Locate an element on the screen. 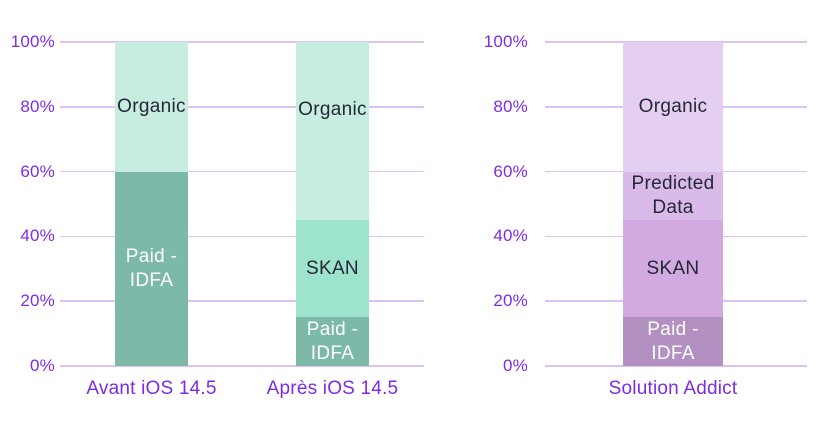 The image size is (828, 438). category-label: Solution Addict is located at coordinates (673, 388).